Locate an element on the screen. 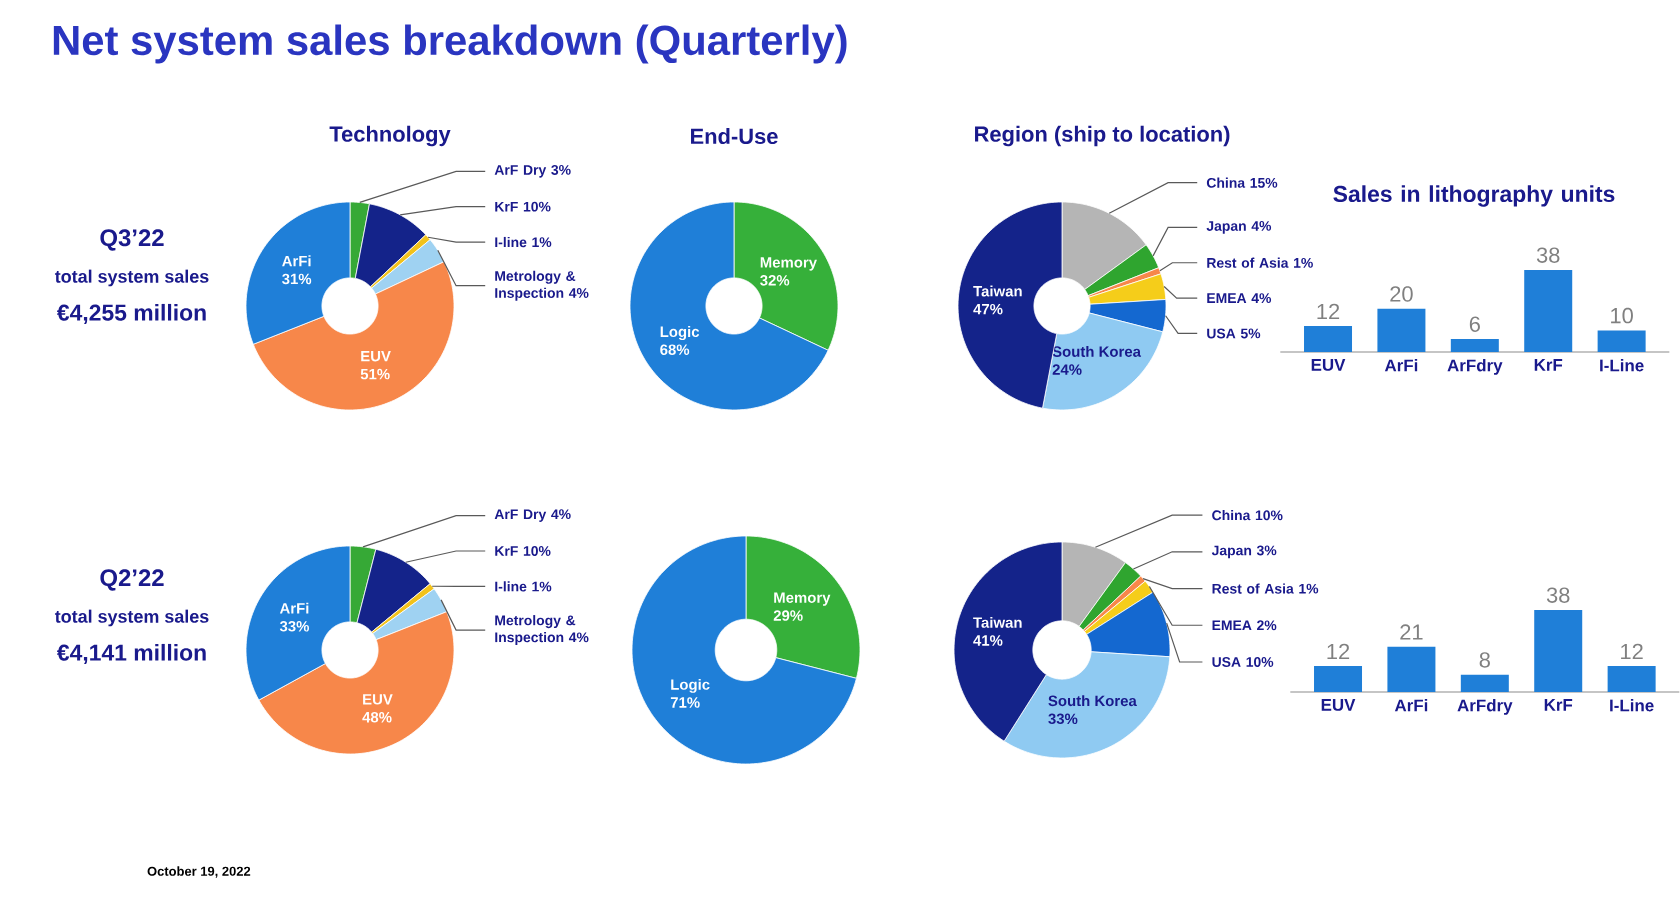  data-label: 8 is located at coordinates (1484, 660).